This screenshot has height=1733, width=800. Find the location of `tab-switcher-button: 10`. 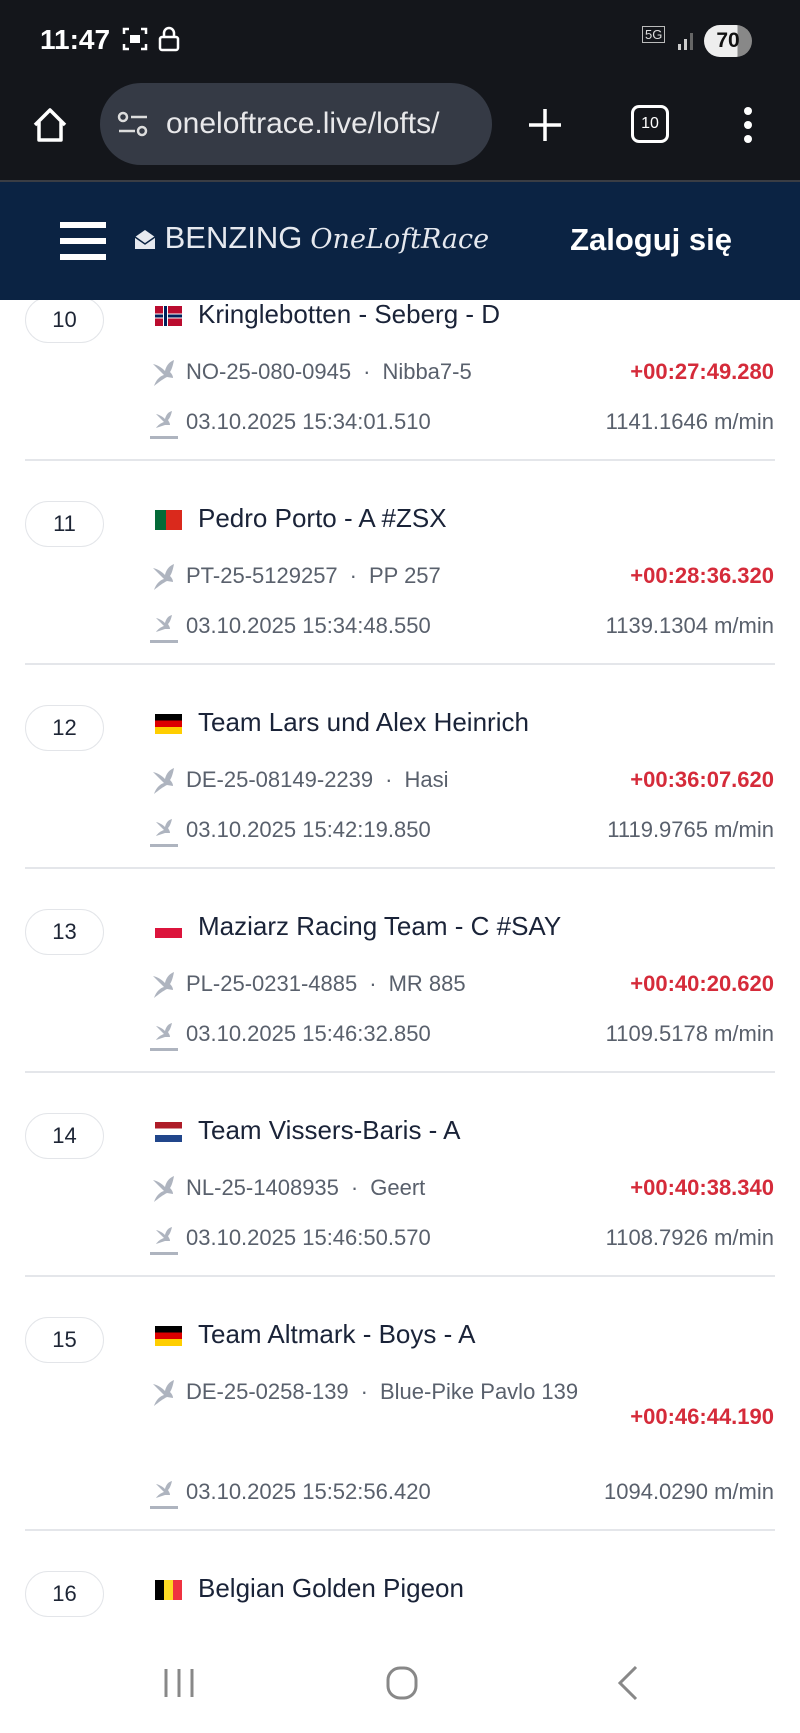

tab-switcher-button: 10 is located at coordinates (650, 124).